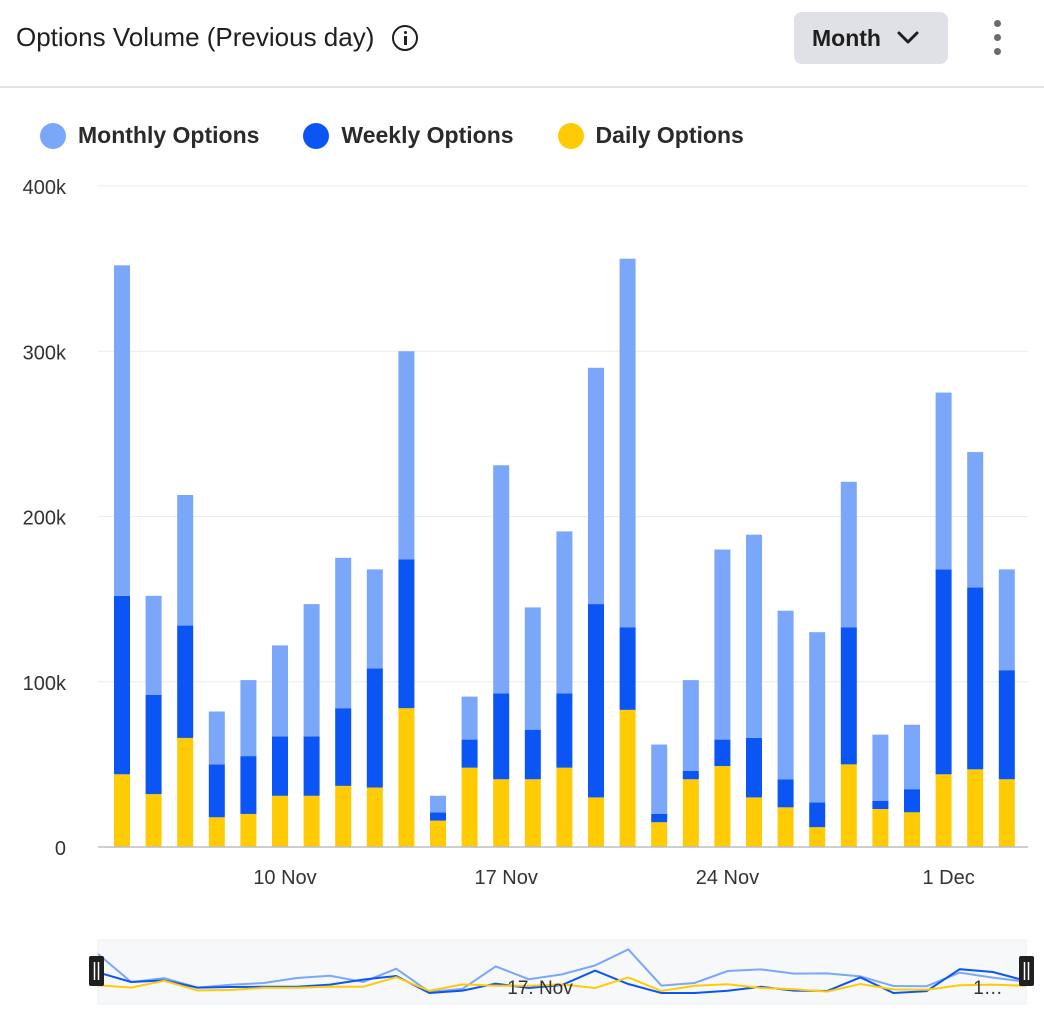  What do you see at coordinates (53, 135) in the screenshot?
I see `legend-dot-monthly` at bounding box center [53, 135].